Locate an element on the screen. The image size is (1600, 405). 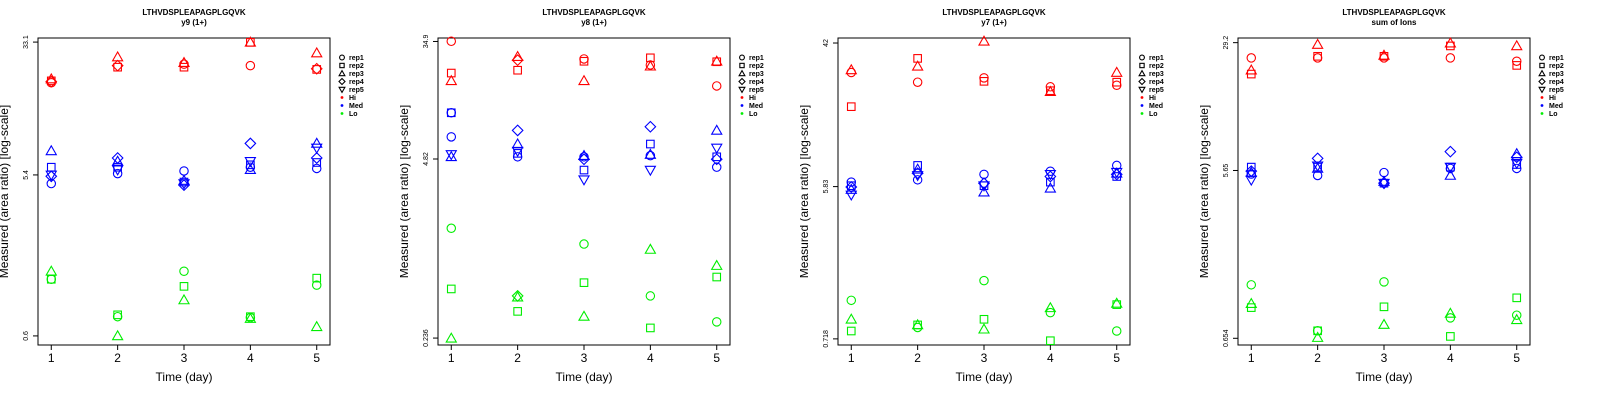
y-tick-label: 42 is located at coordinates (826, 43).